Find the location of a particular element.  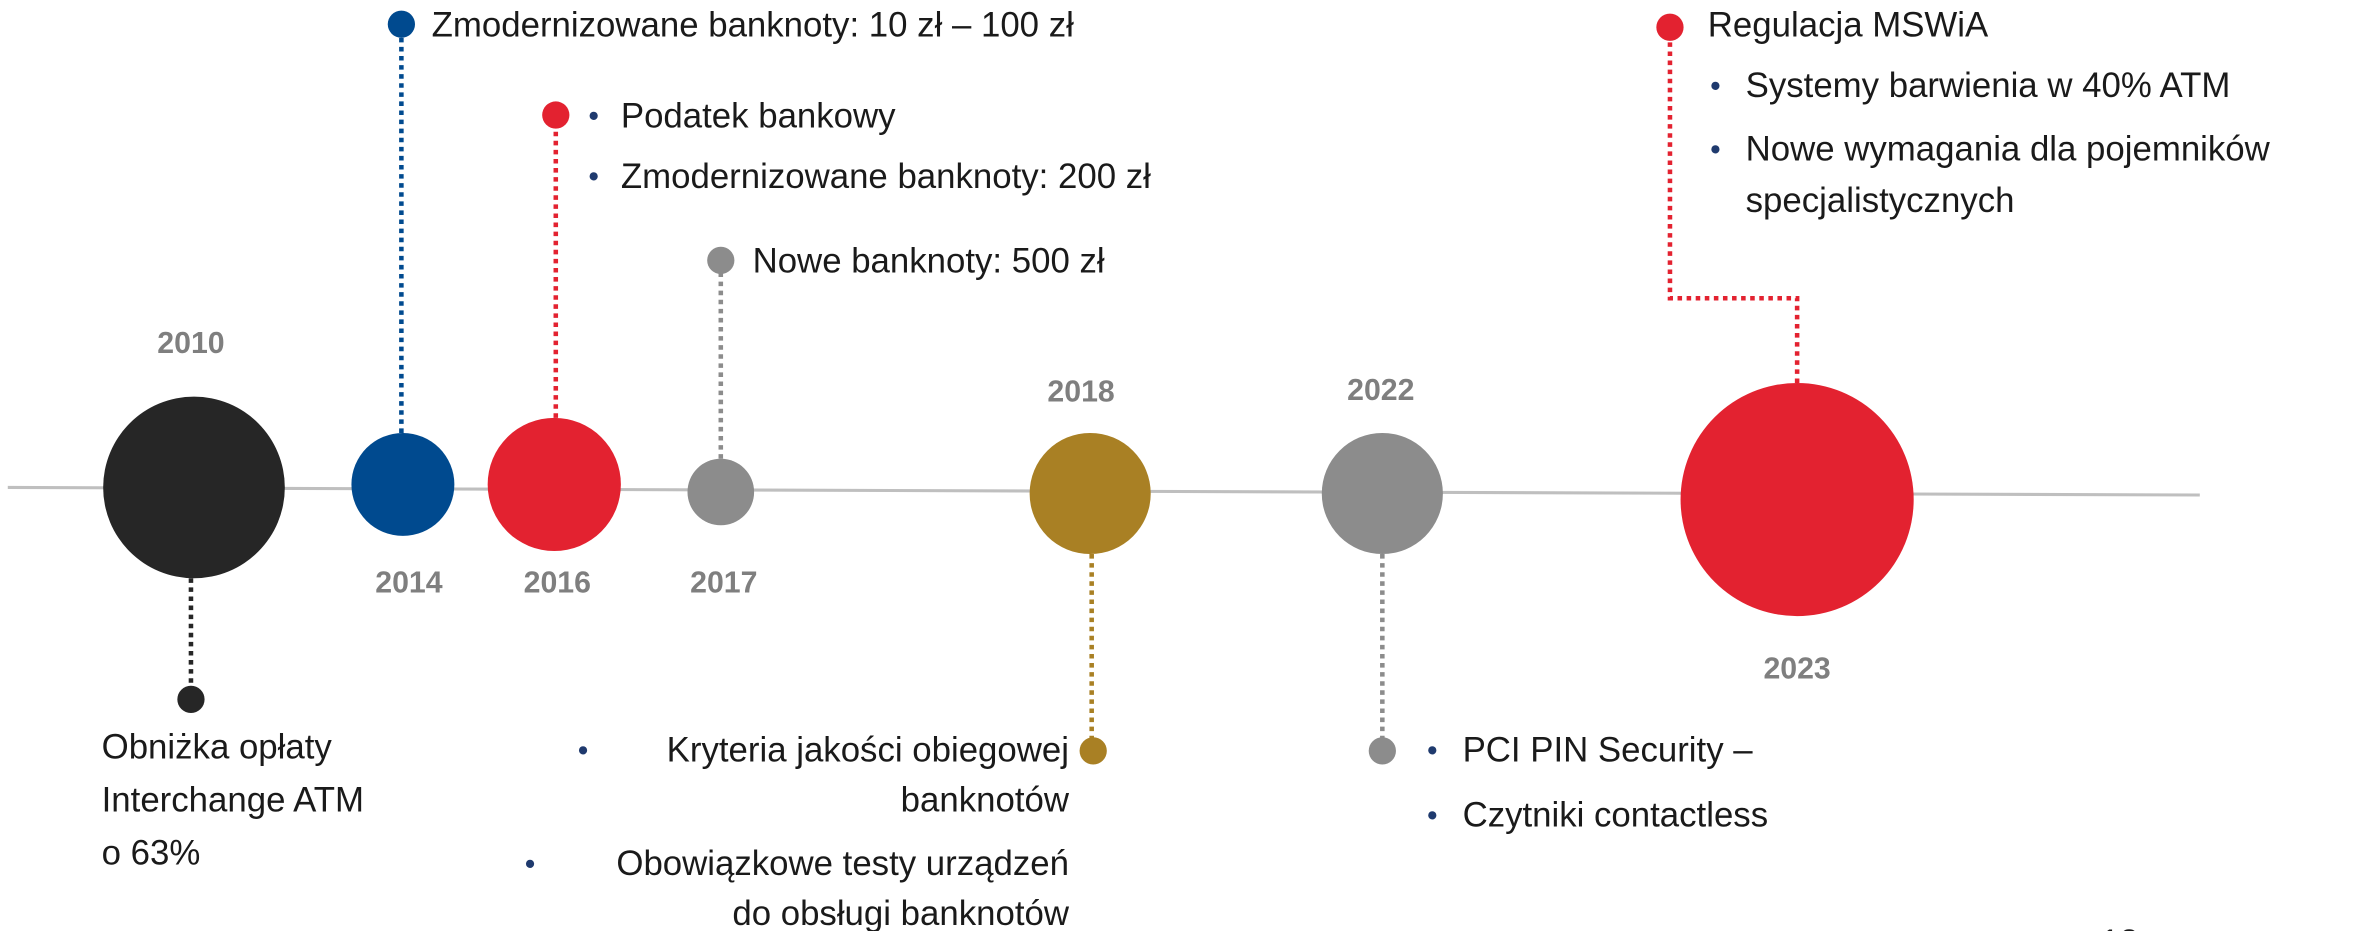

event-item: Nowe wymagania dla pojemników is located at coordinates (2008, 149).